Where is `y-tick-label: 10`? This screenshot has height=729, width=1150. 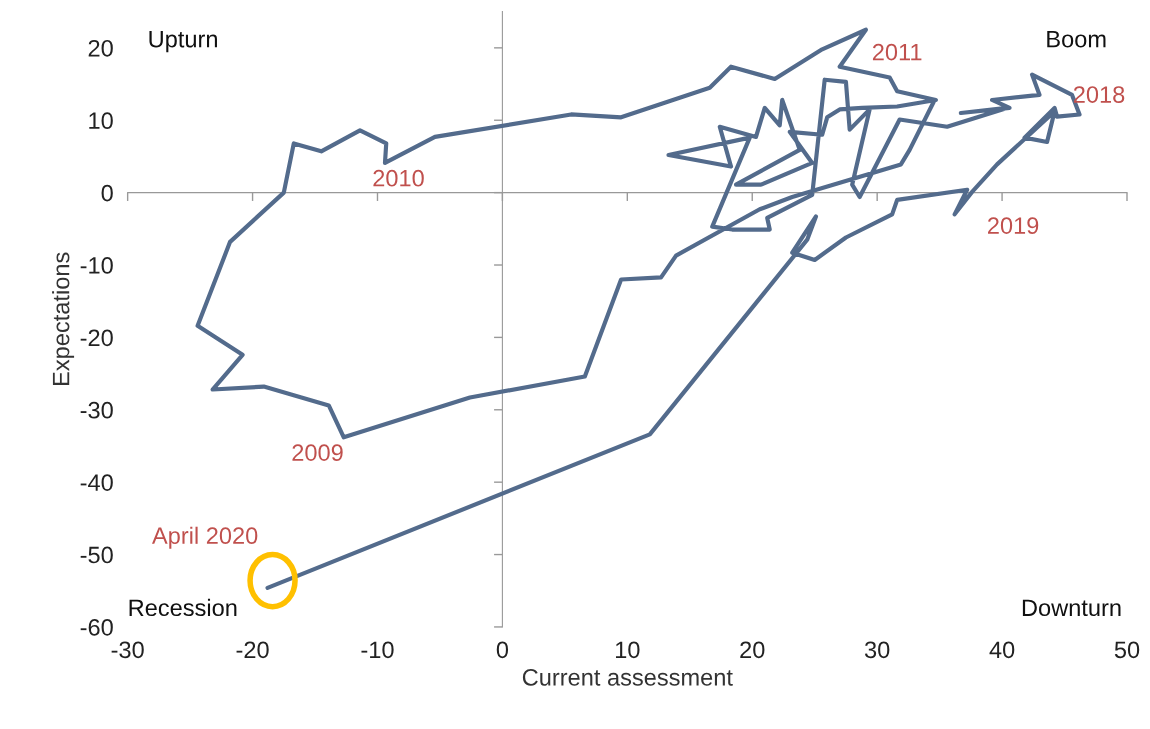
y-tick-label: 10 is located at coordinates (101, 121).